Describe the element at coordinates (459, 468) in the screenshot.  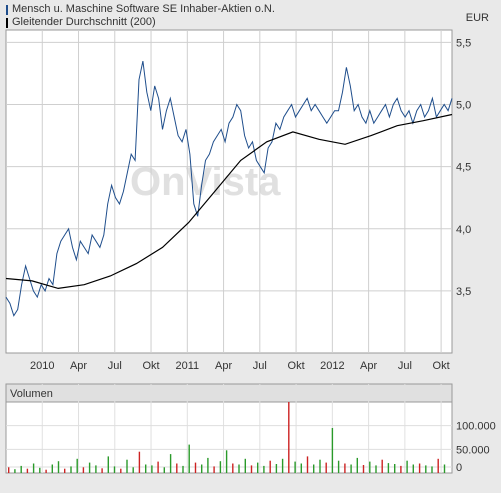
I see `volume-tick-label: 0` at that location.